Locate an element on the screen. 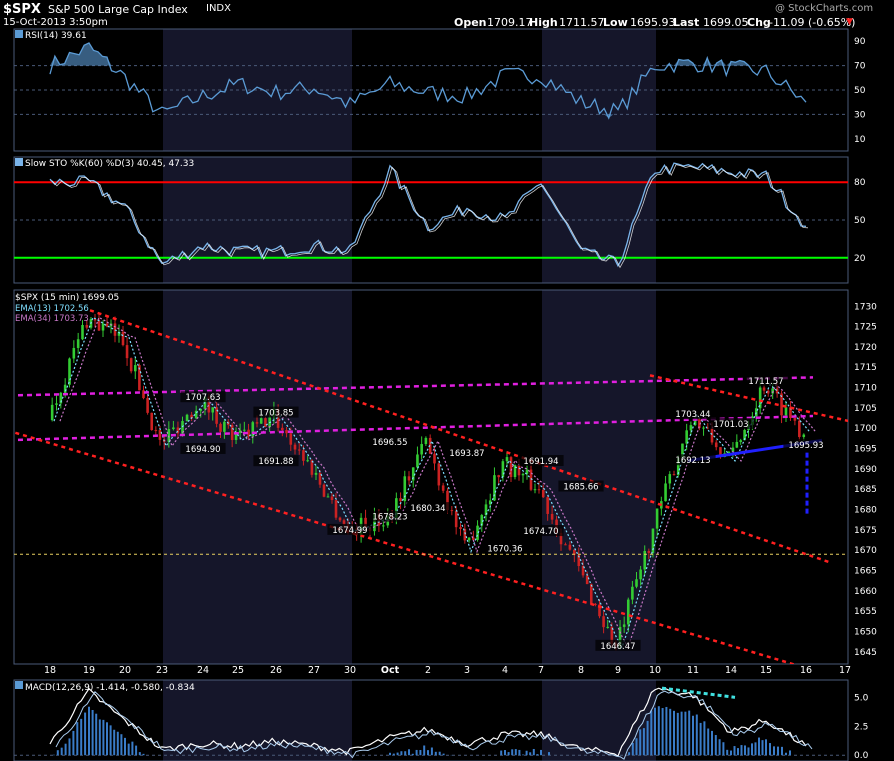 Image resolution: width=894 pixels, height=761 pixels. price-annotation: 1694.90 is located at coordinates (202, 450).